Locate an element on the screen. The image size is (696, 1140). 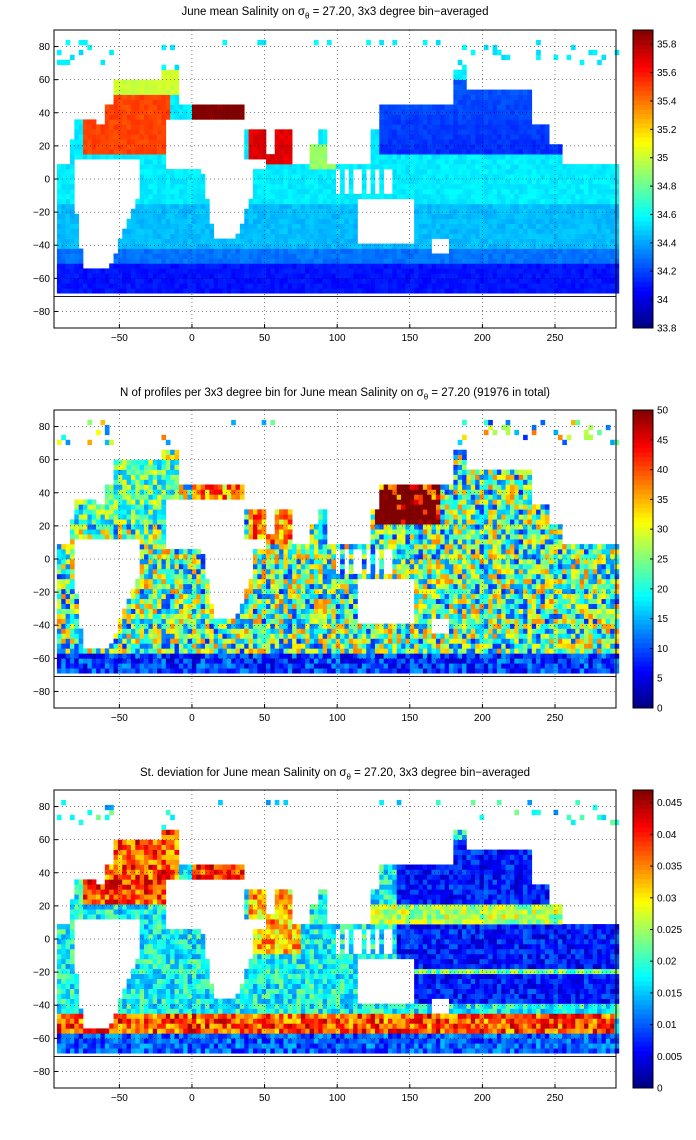
y-tick-label: 20 is located at coordinates (45, 146).